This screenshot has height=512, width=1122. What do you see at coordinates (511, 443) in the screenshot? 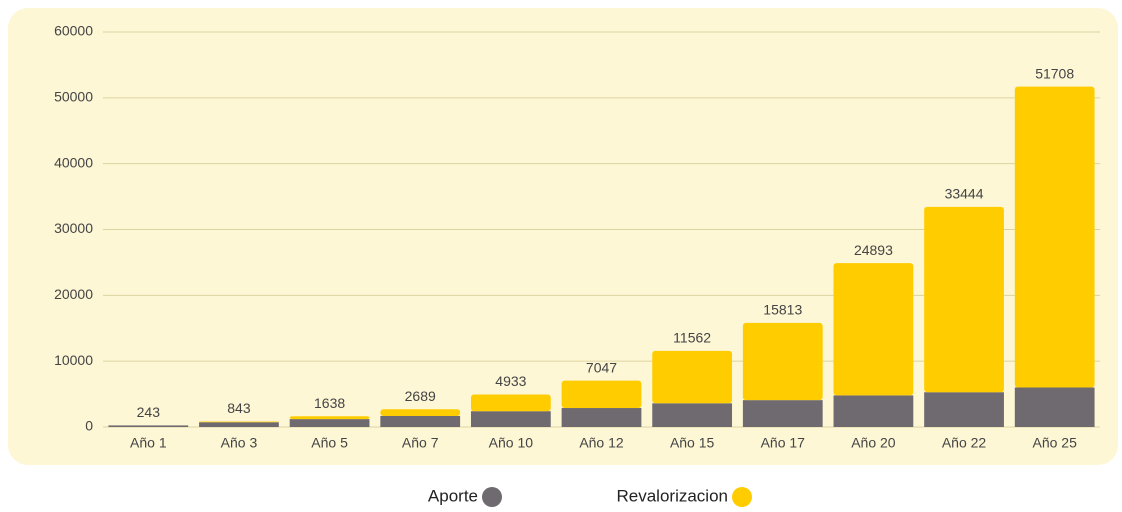
I see `x-tick-label: Año 10` at bounding box center [511, 443].